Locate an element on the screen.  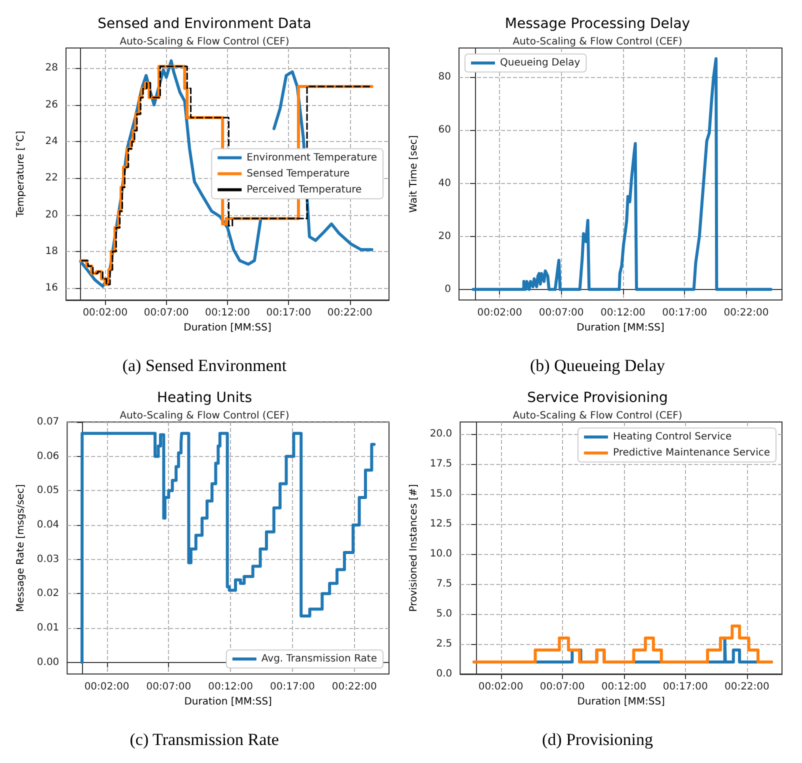
y-tick-label: 0.00 is located at coordinates (48, 662).